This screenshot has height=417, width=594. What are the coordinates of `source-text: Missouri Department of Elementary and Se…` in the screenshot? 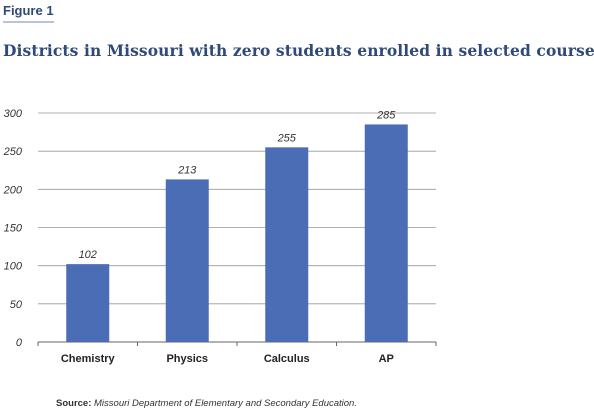 It's located at (225, 403).